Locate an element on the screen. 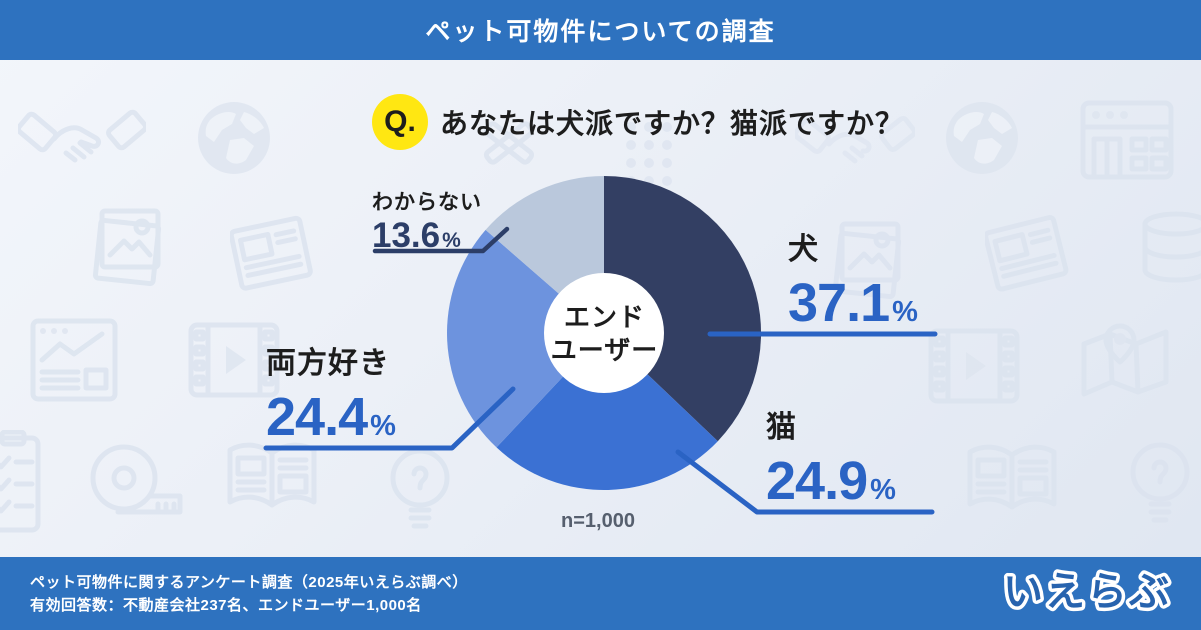 The image size is (1201, 630). donut-center-label: エンド ユーザー is located at coordinates (604, 334).